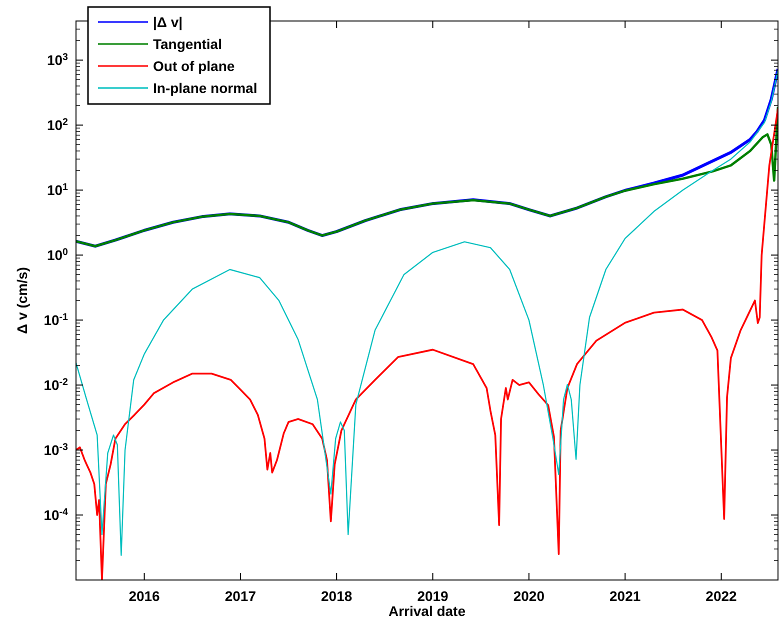 The width and height of the screenshot is (779, 624). Describe the element at coordinates (57, 190) in the screenshot. I see `y-tick-label: 10$^{1}$` at that location.